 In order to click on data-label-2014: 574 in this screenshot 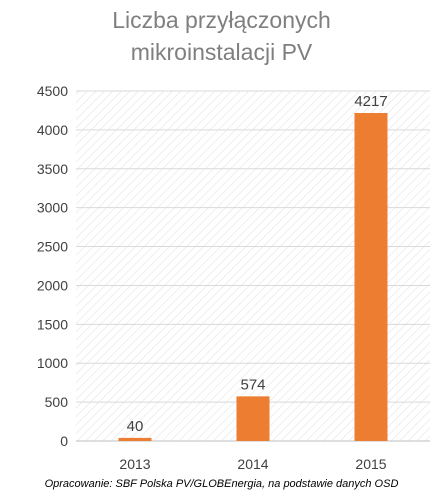, I will do `click(252, 384)`.